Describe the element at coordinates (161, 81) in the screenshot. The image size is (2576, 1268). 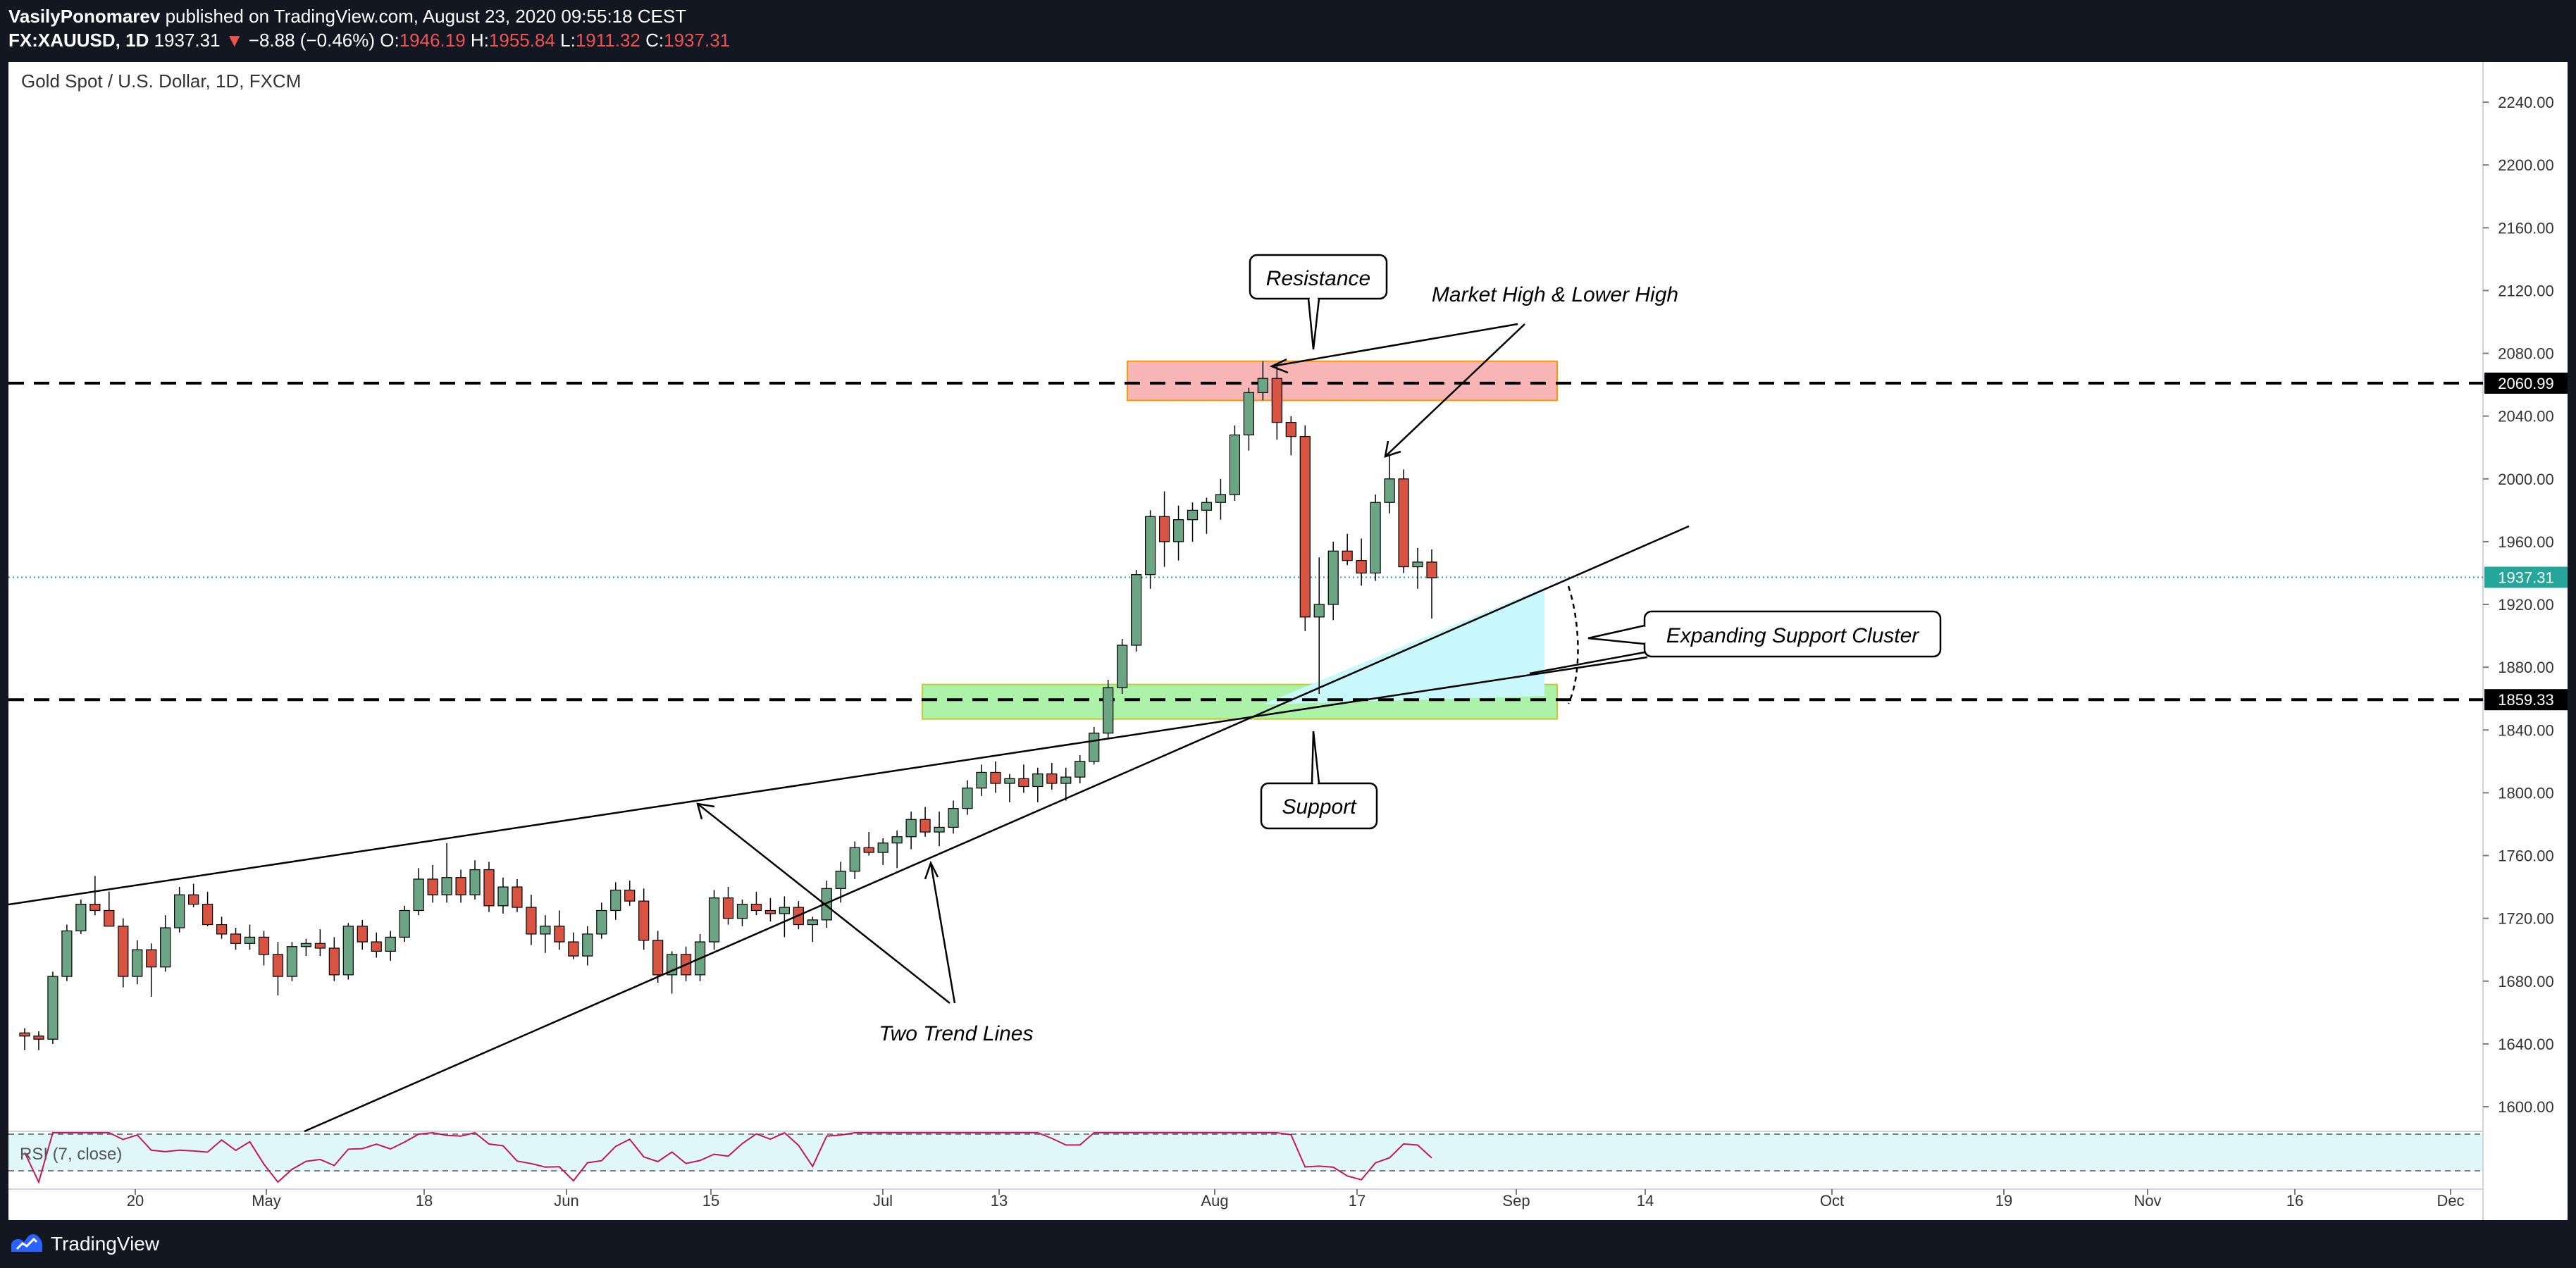
I see `chart-title: Gold Spot / U.S. Dollar, 1D, FXCM` at that location.